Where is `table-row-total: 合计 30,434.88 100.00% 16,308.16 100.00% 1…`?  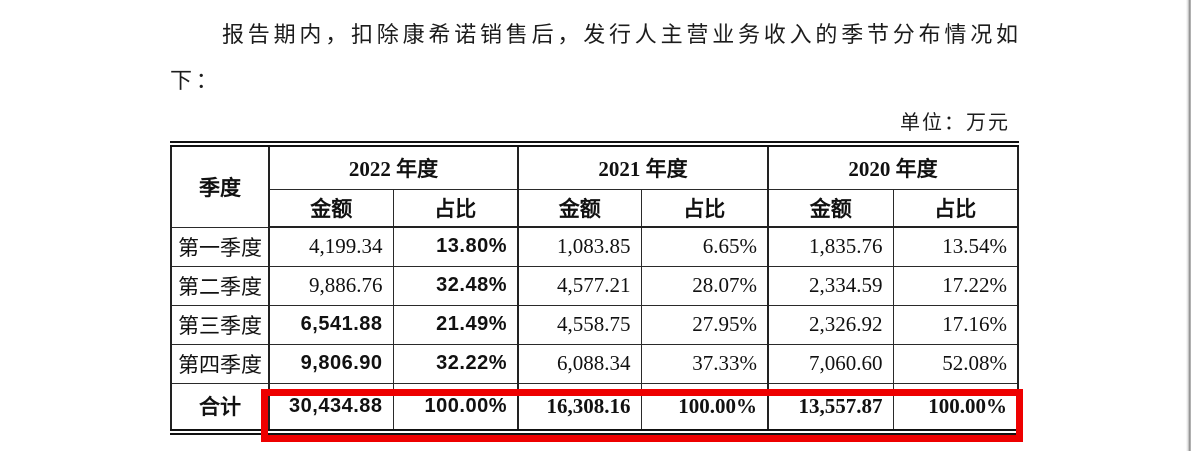 table-row-total: 合计 30,434.88 100.00% 16,308.16 100.00% 1… is located at coordinates (594, 407).